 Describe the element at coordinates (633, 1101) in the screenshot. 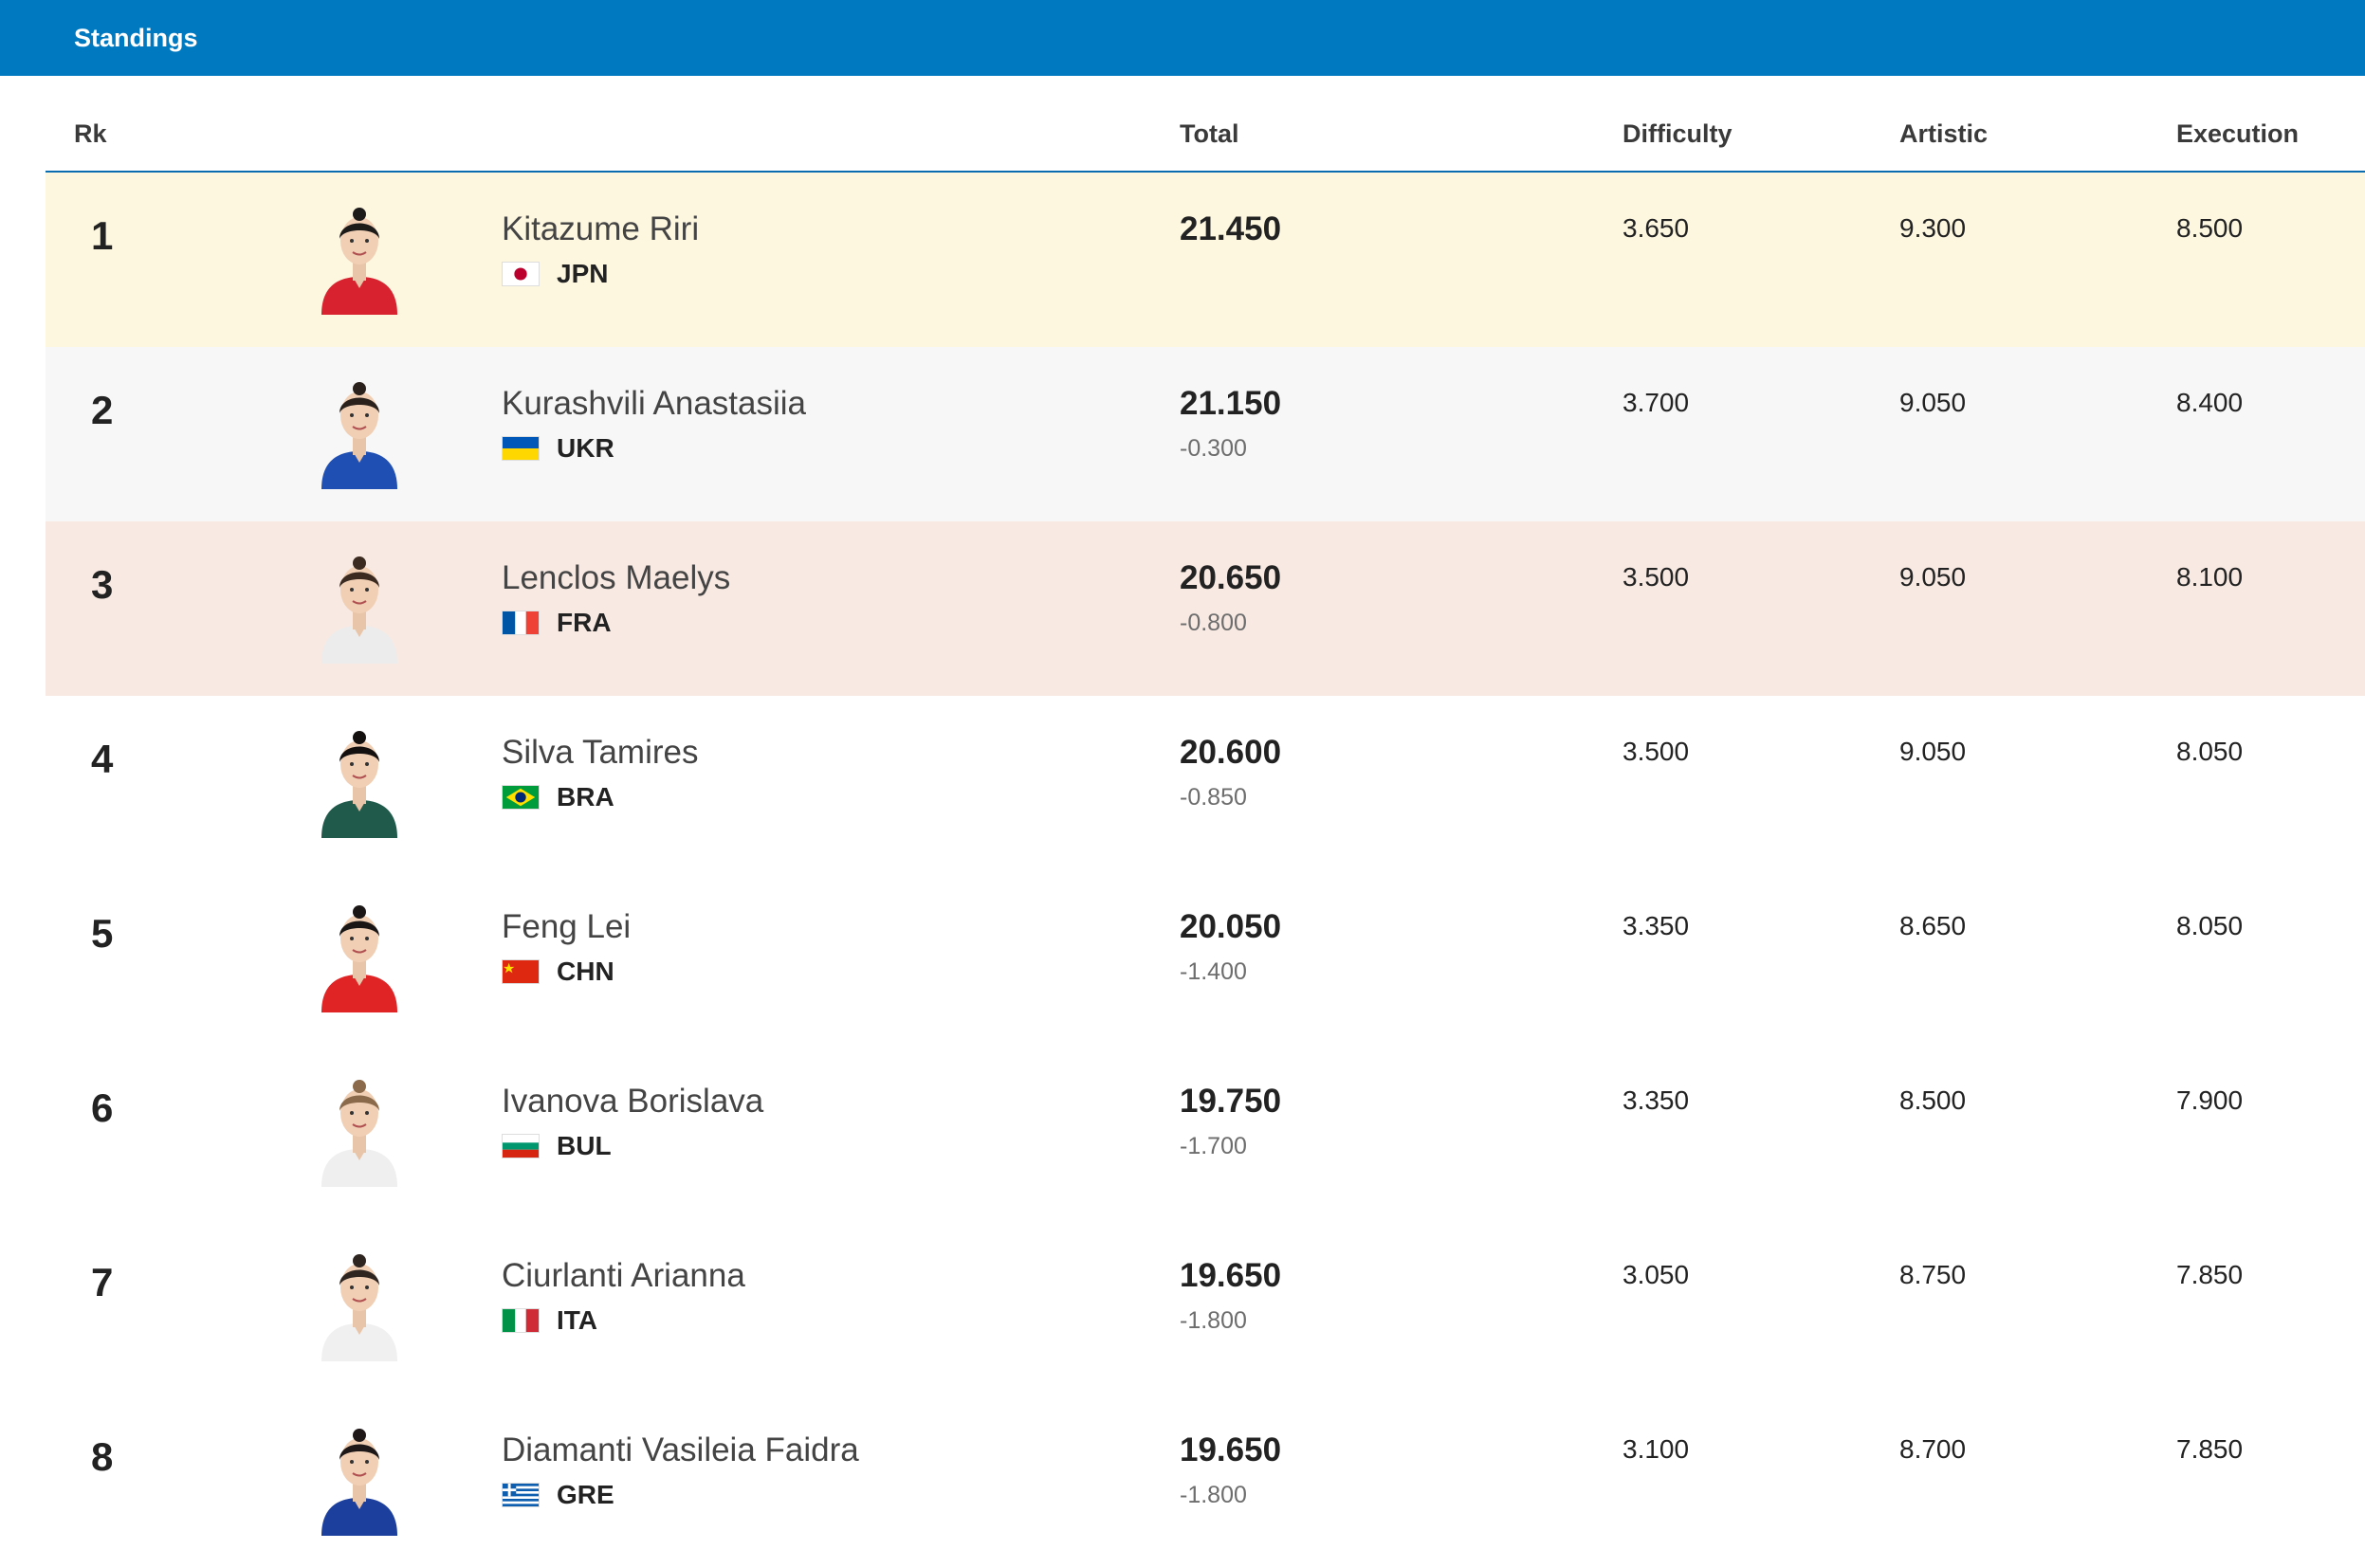

I see `athlete-name: Ivanova Borislava` at that location.